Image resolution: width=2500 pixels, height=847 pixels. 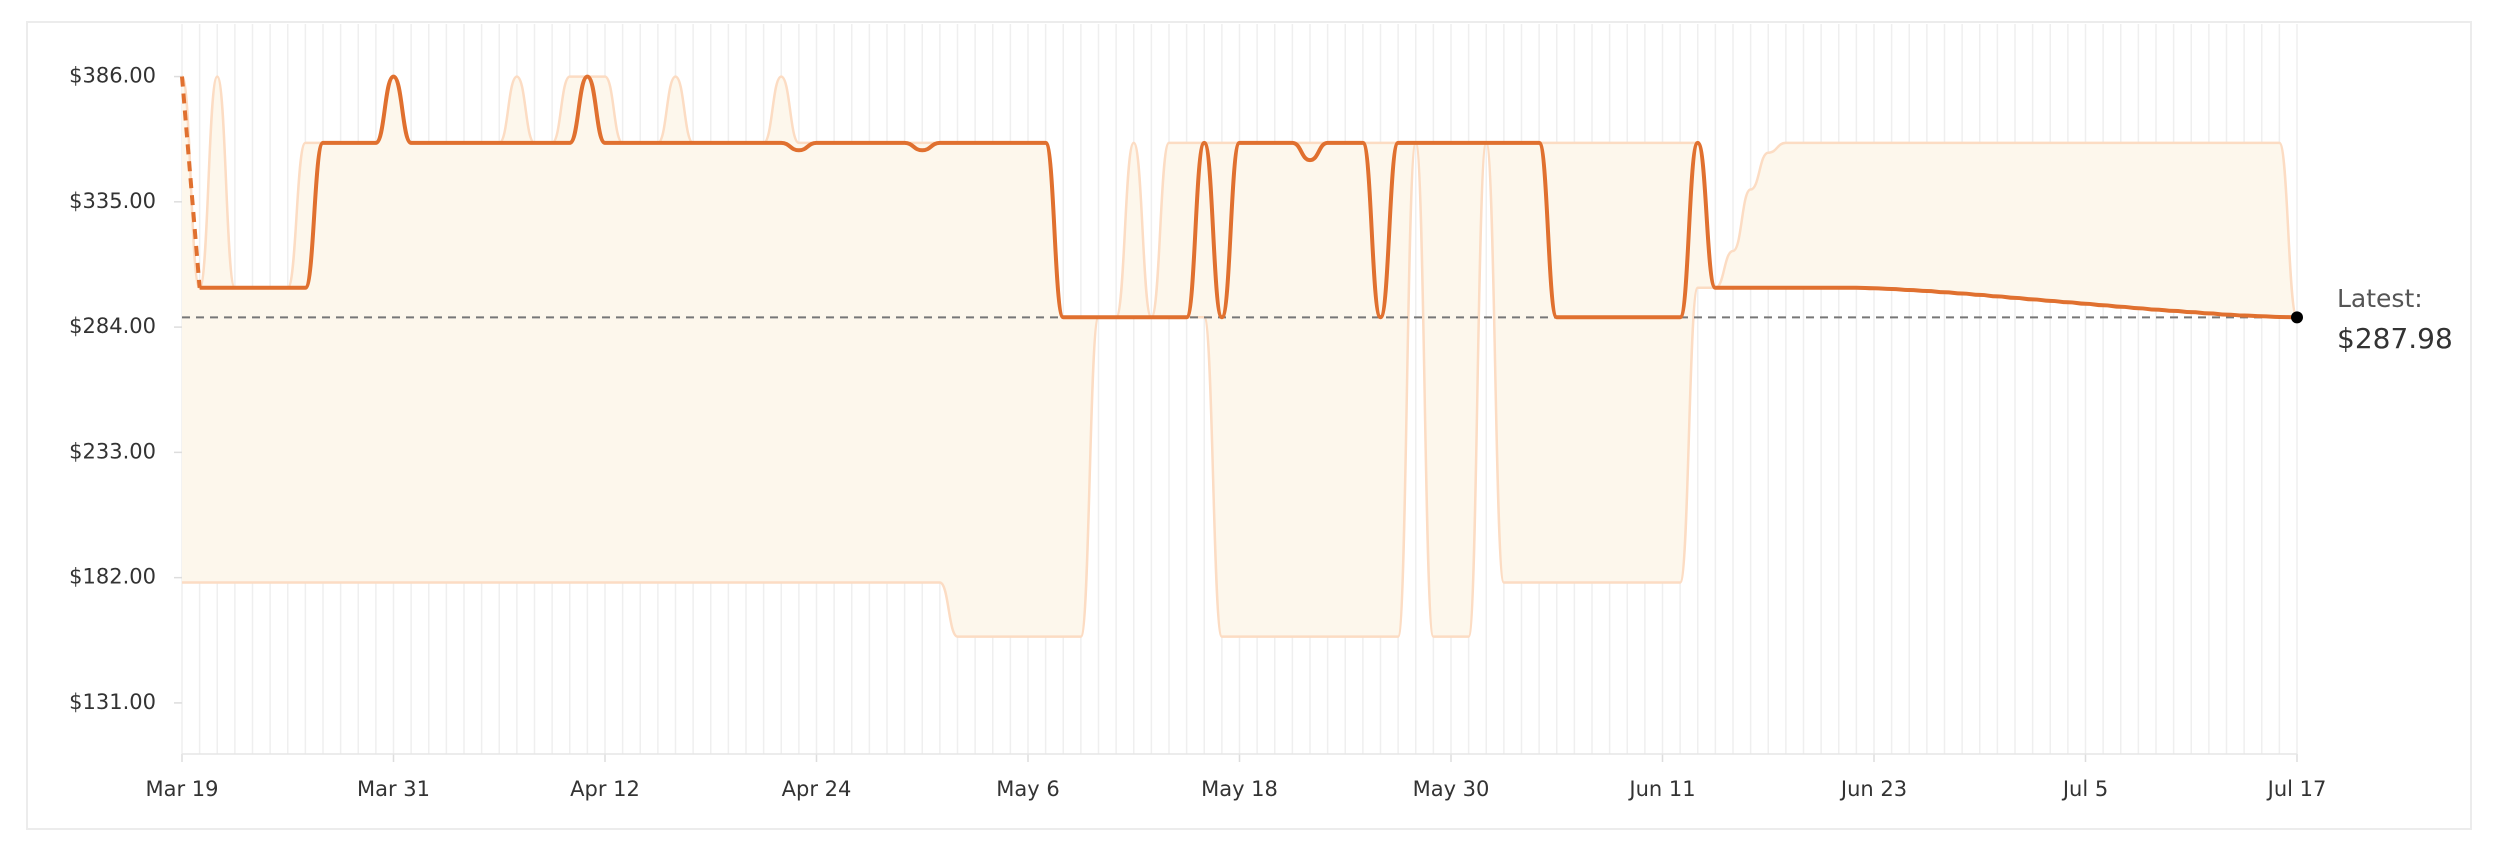 What do you see at coordinates (1661, 789) in the screenshot?
I see `x-tick-label: Jun 11` at bounding box center [1661, 789].